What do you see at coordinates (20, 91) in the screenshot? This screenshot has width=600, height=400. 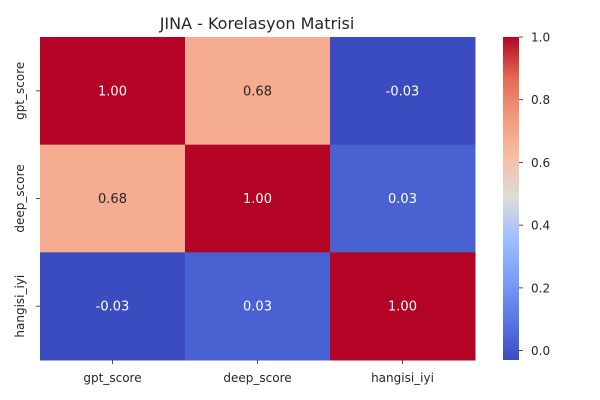 I see `y-tick-label: gpt_score` at bounding box center [20, 91].